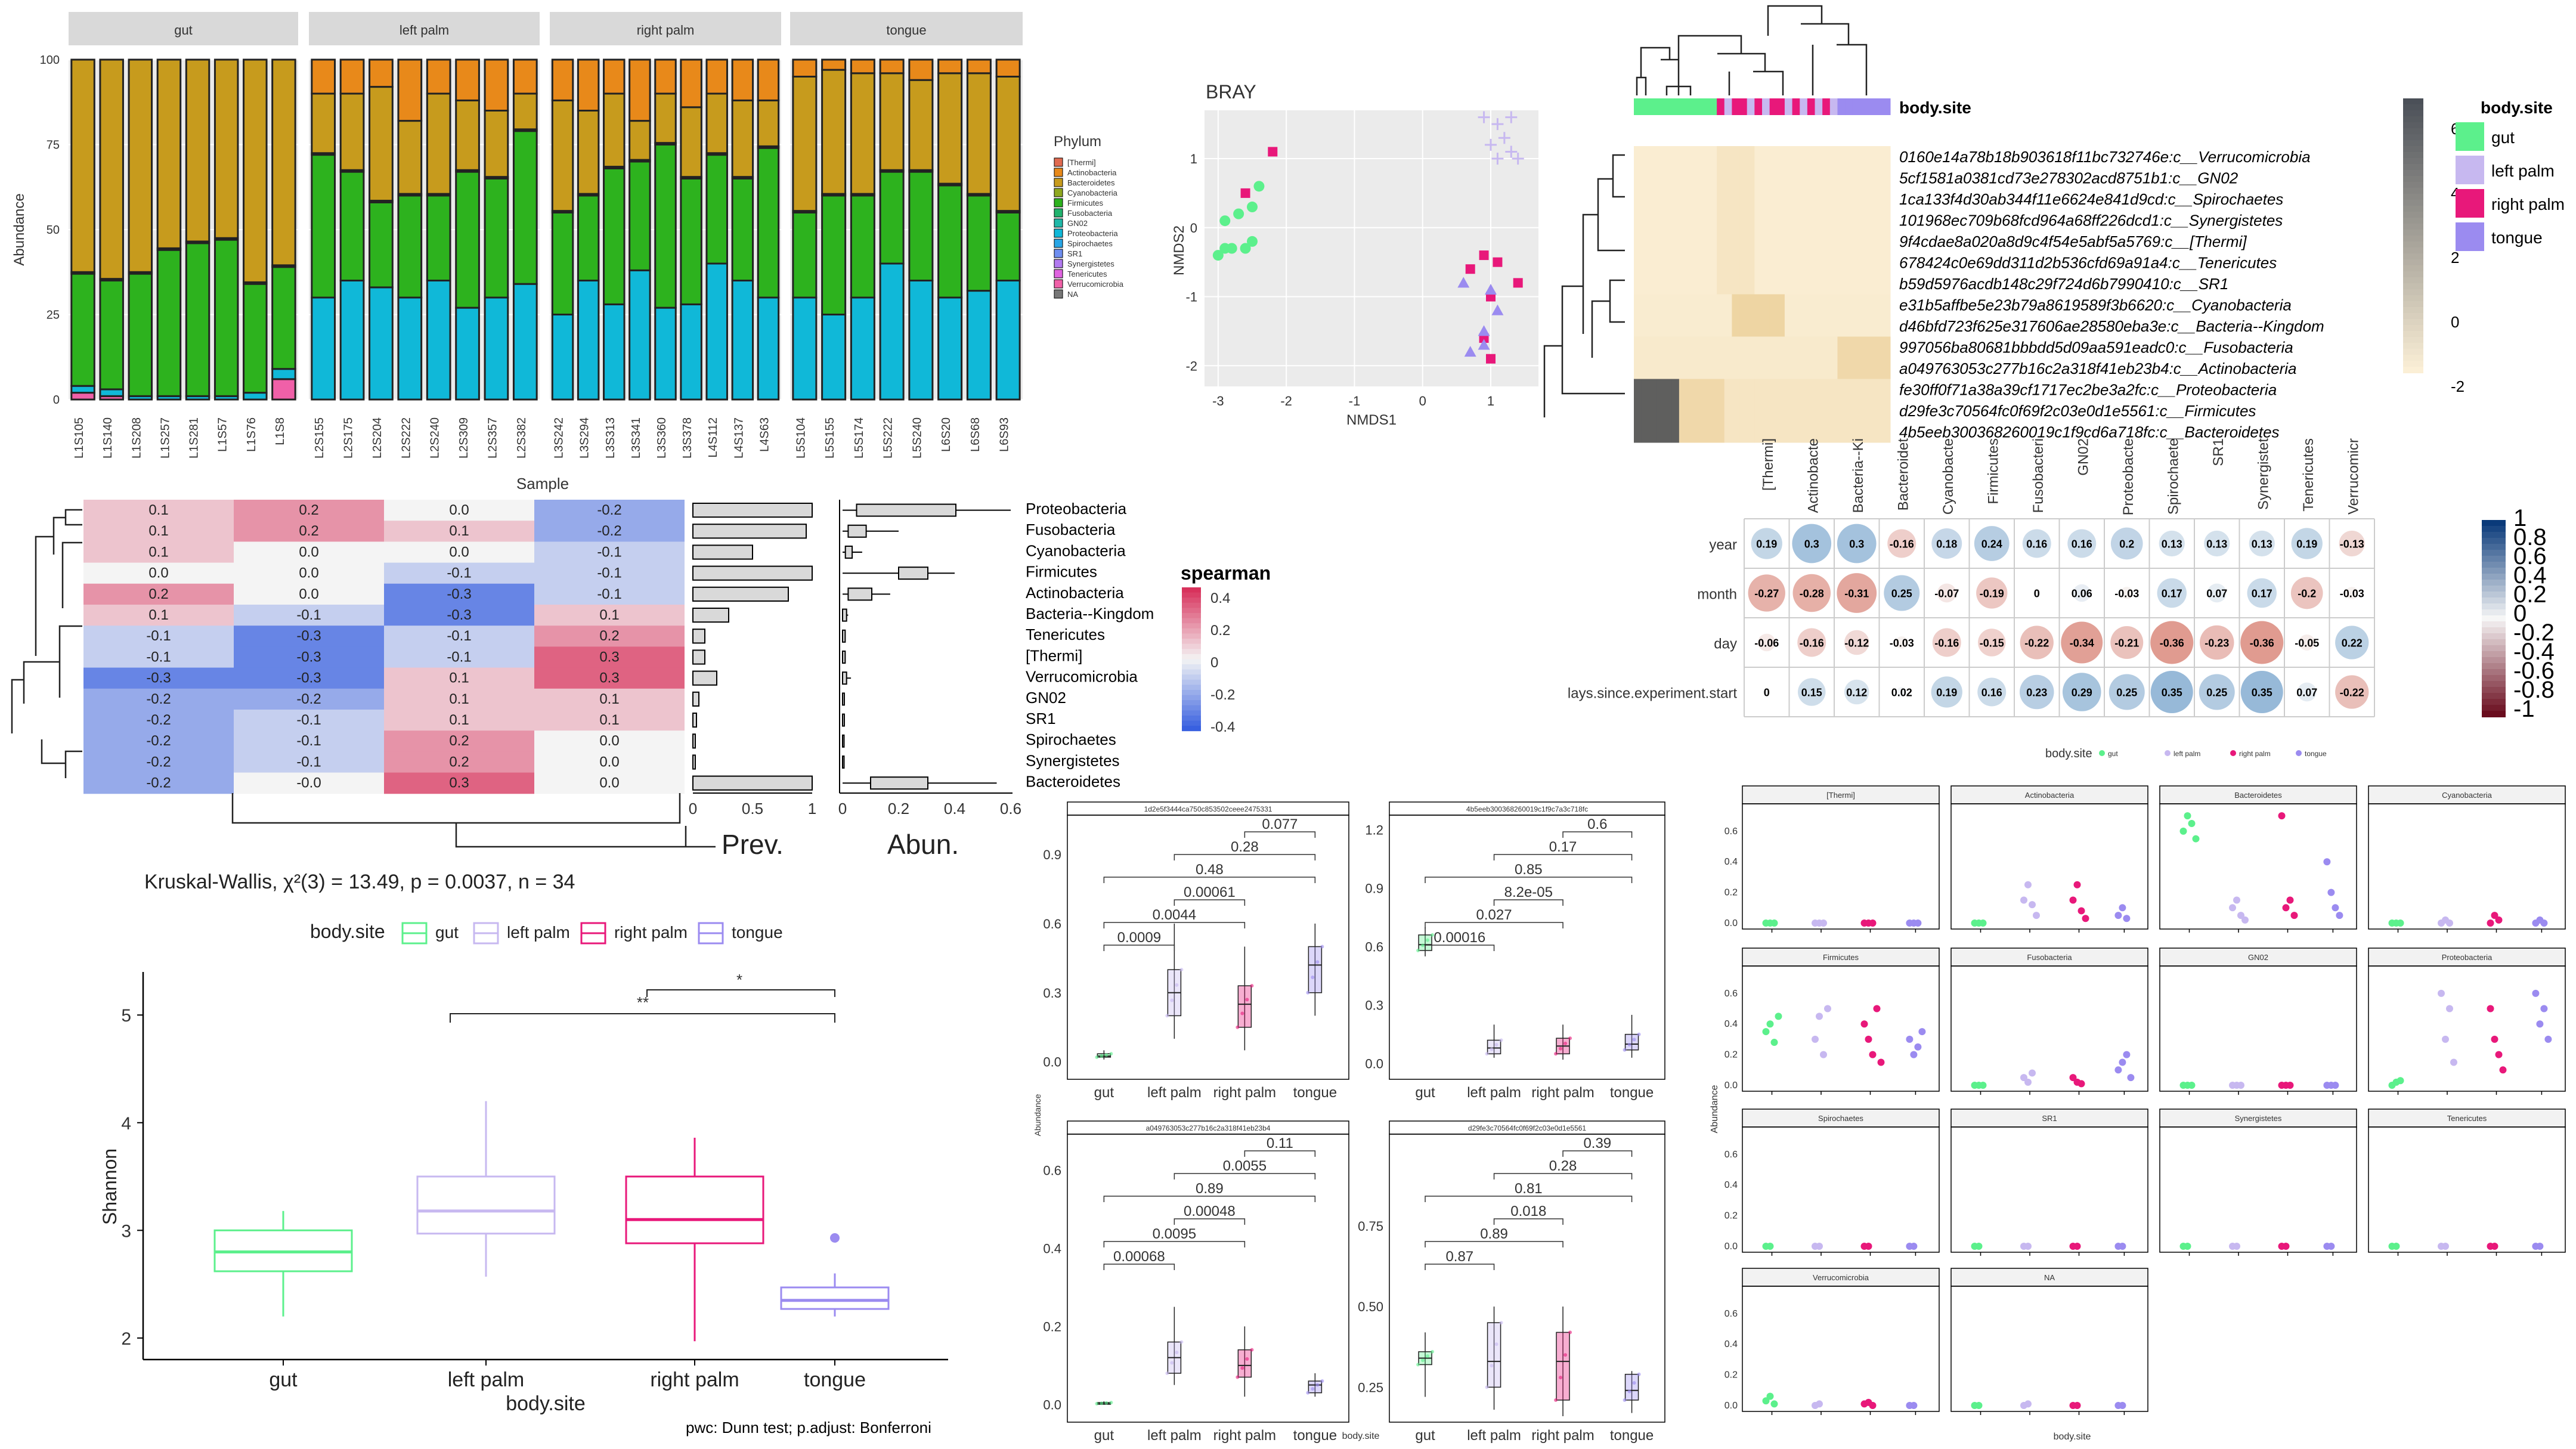  Describe the element at coordinates (2037, 594) in the screenshot. I see `corr-value: 0` at that location.